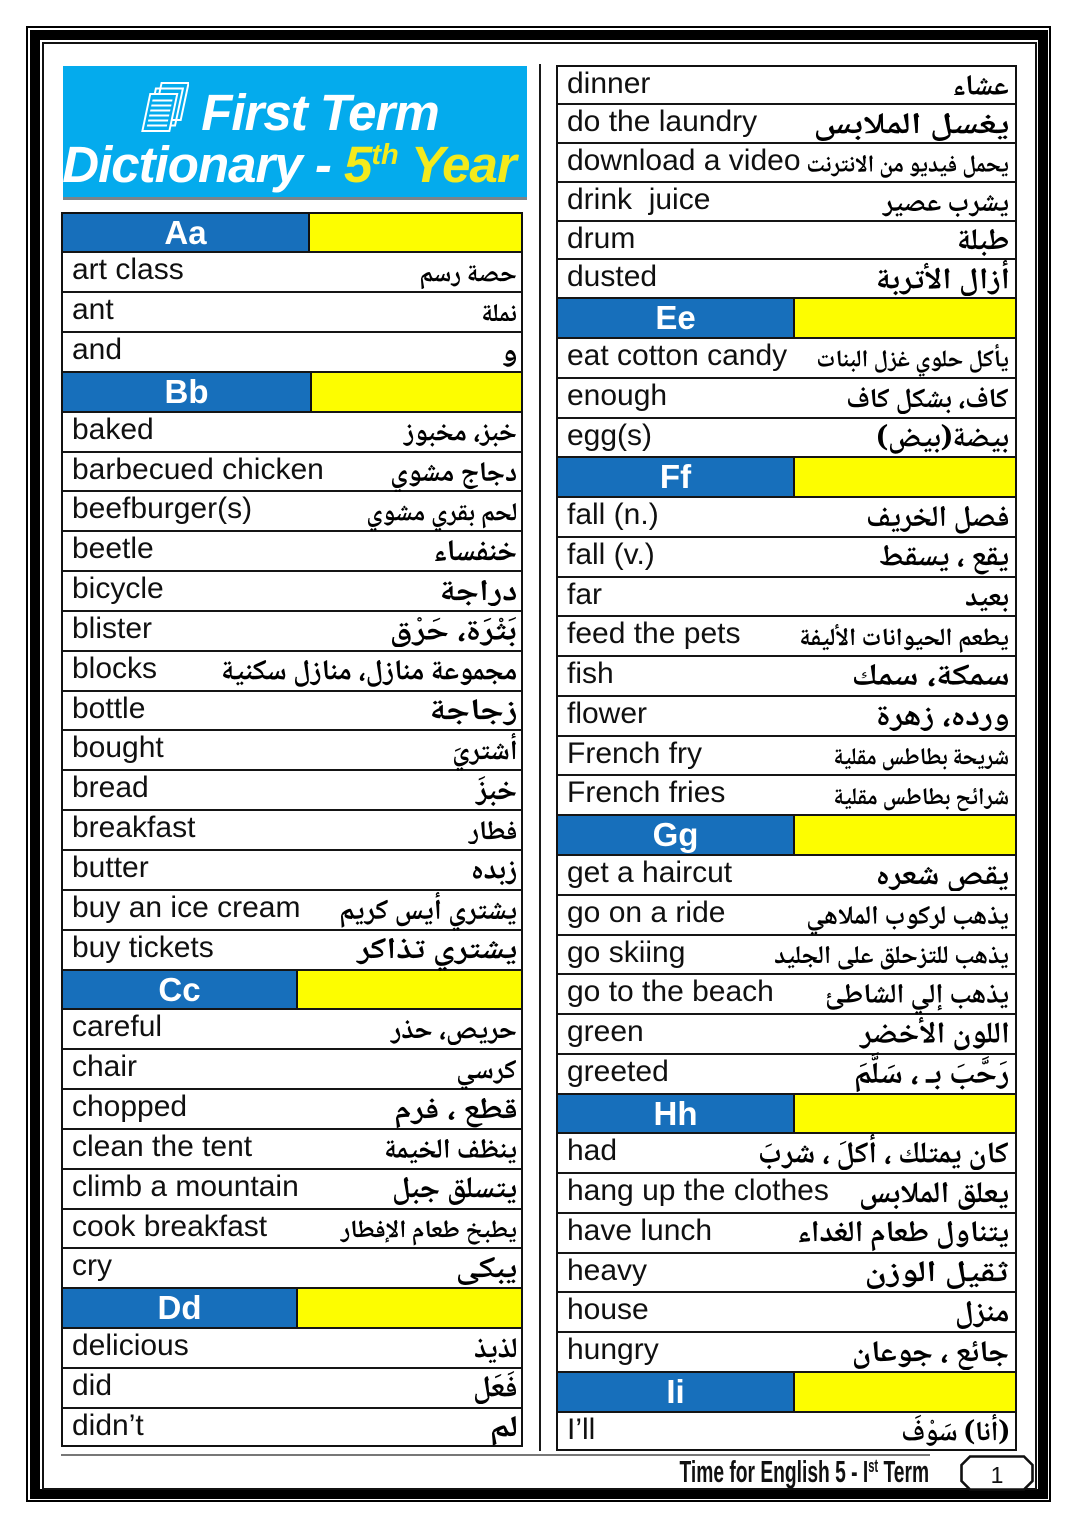 This screenshot has height=1527, width=1080. Describe the element at coordinates (997, 1475) in the screenshot. I see `svg-text: 1` at that location.